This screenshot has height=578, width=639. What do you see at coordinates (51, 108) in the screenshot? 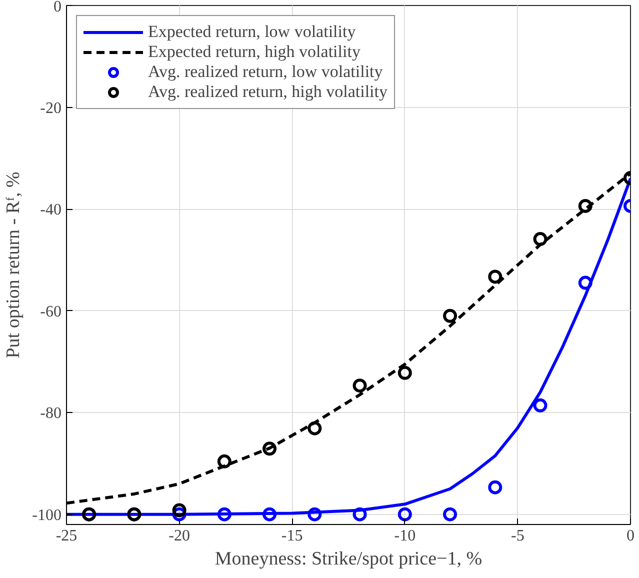
I see `y-tick-label: -20` at bounding box center [51, 108].